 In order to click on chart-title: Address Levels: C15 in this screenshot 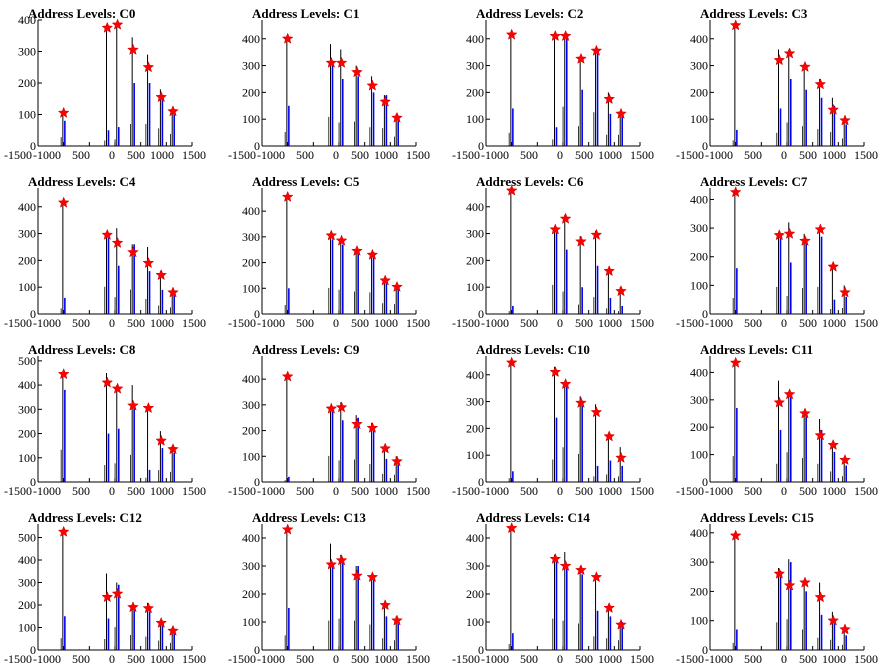, I will do `click(757, 517)`.